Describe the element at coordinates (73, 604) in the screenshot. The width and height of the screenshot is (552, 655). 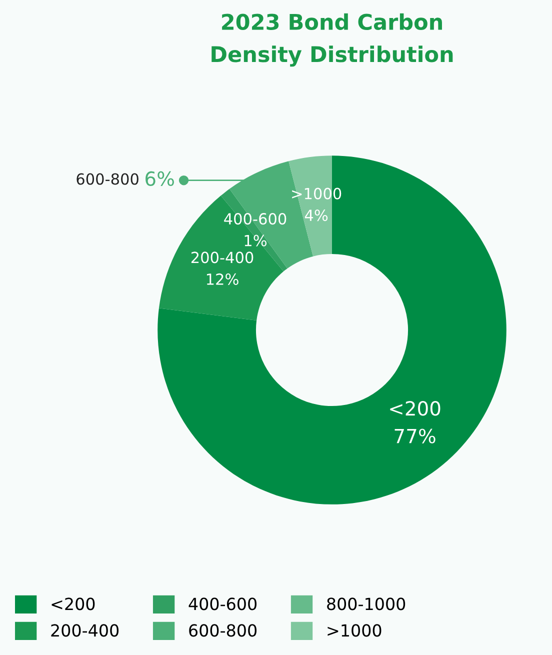
I see `legend-label: <200` at that location.